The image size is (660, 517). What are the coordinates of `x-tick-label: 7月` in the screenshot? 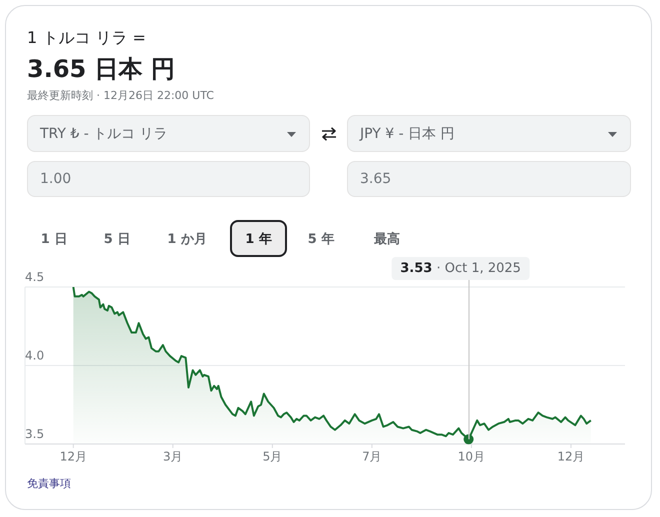 It's located at (372, 457).